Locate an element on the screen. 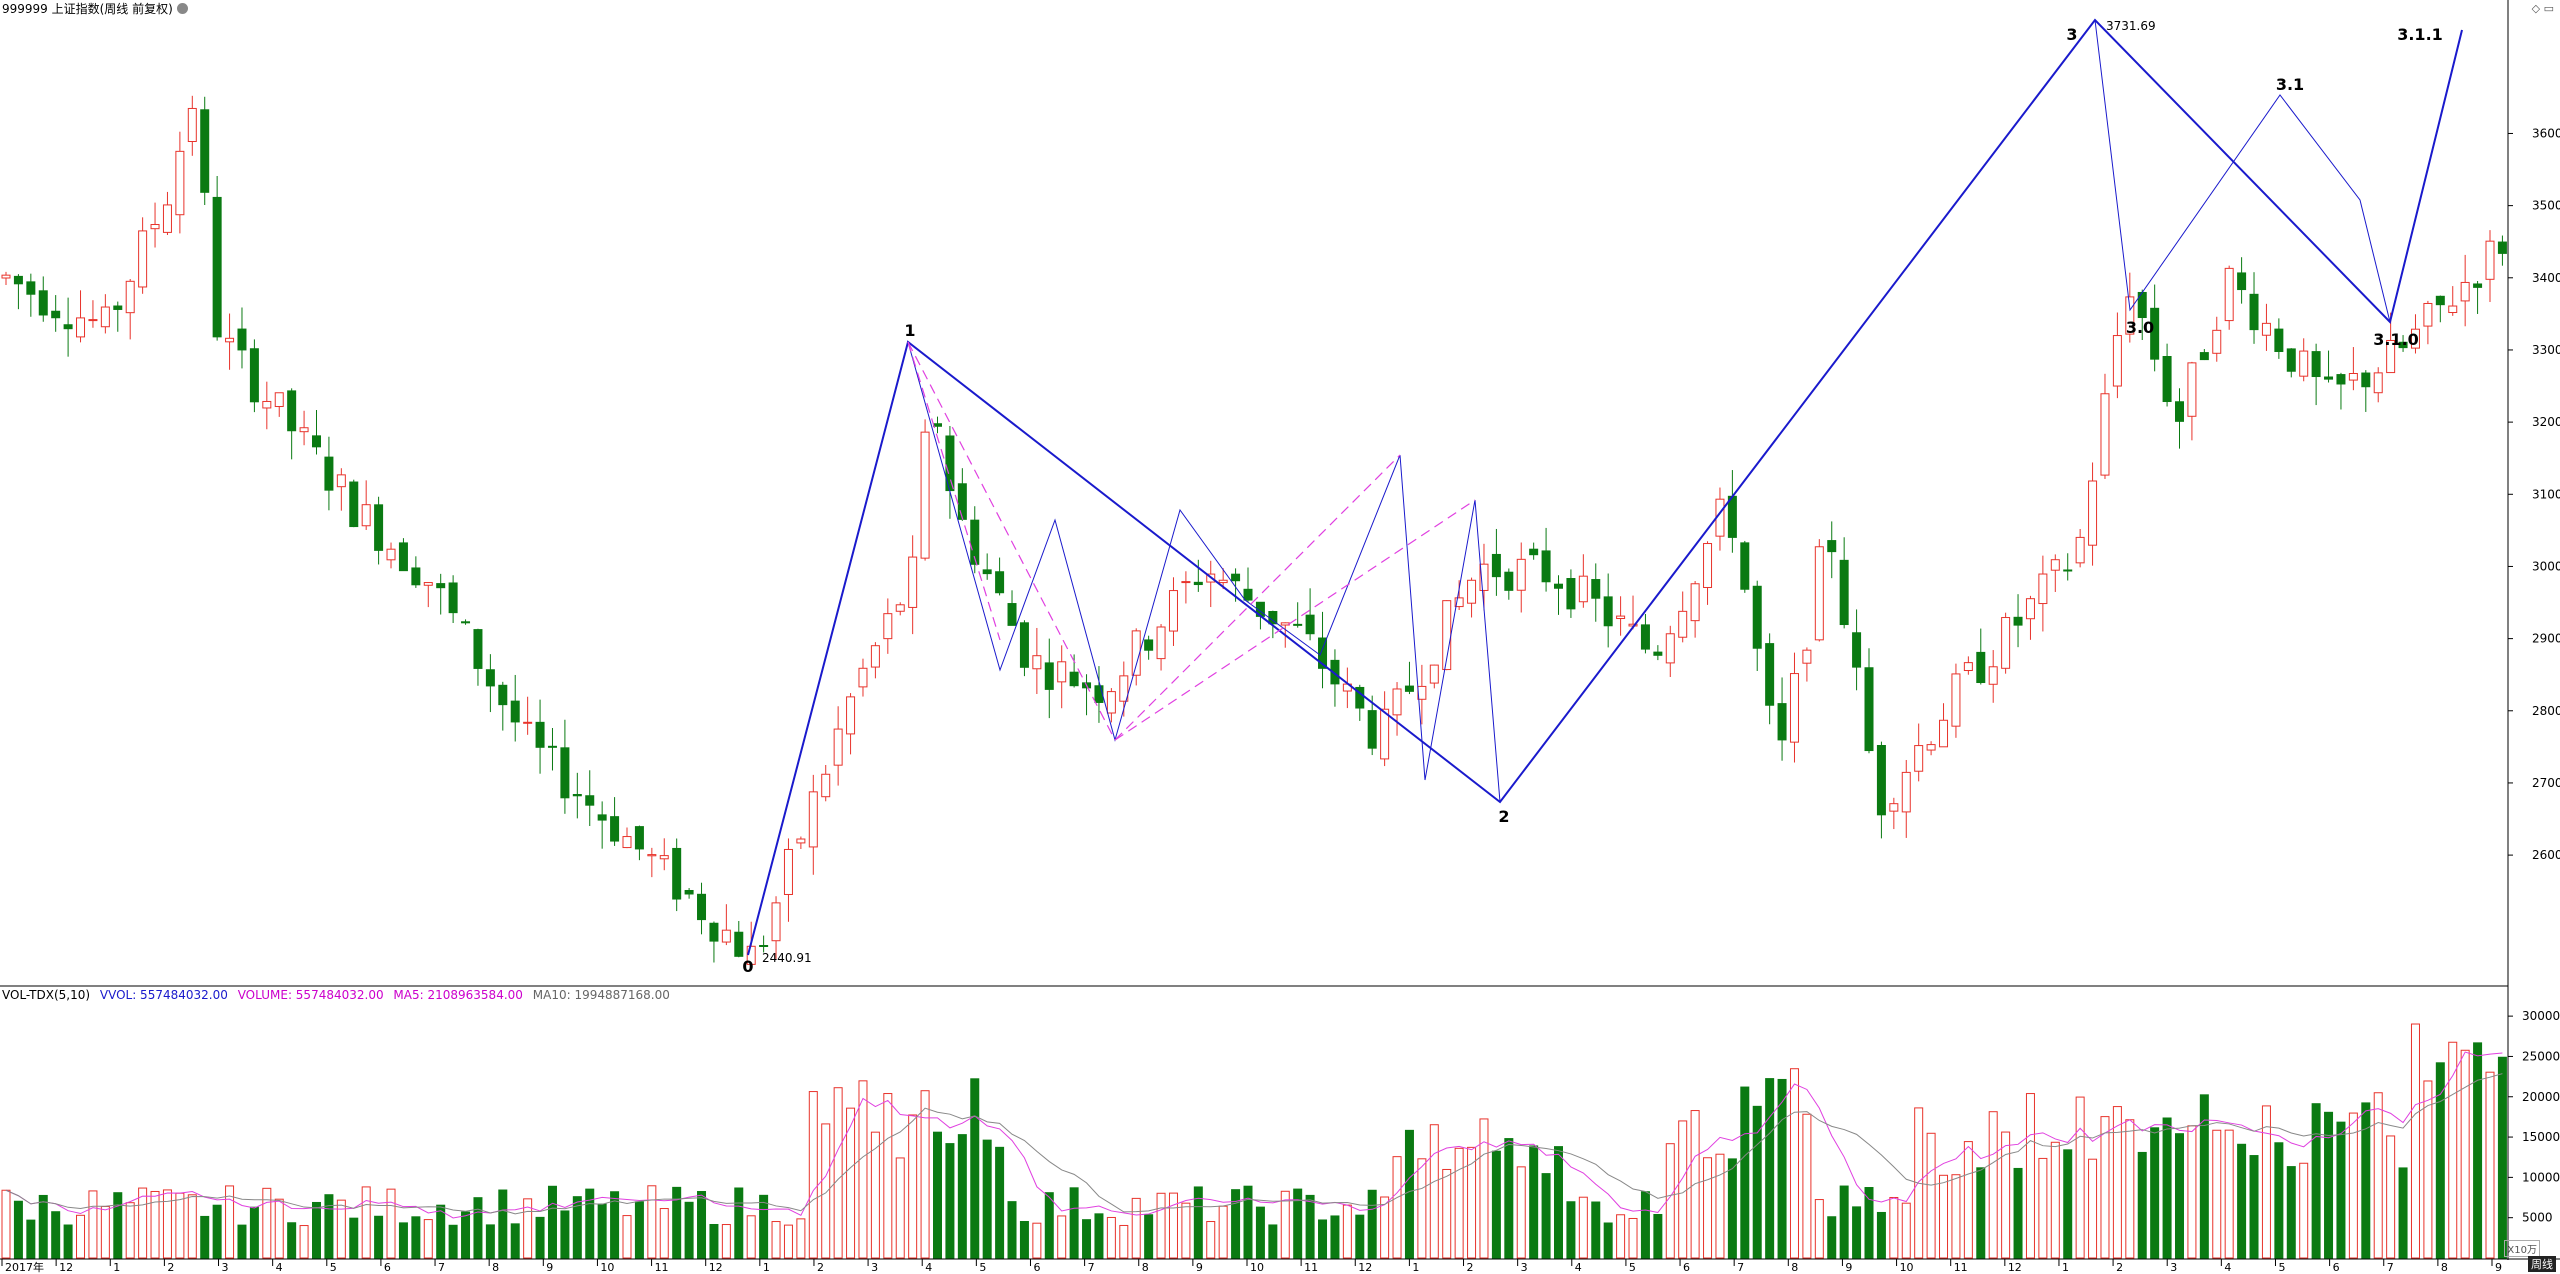 Image resolution: width=2560 pixels, height=1274 pixels. time-tick-label: 6 is located at coordinates (2336, 1267).